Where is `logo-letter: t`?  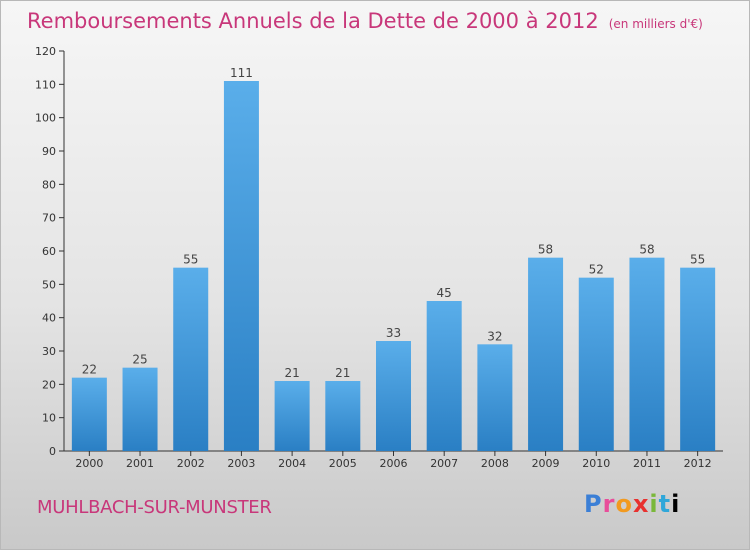 logo-letter: t is located at coordinates (665, 504).